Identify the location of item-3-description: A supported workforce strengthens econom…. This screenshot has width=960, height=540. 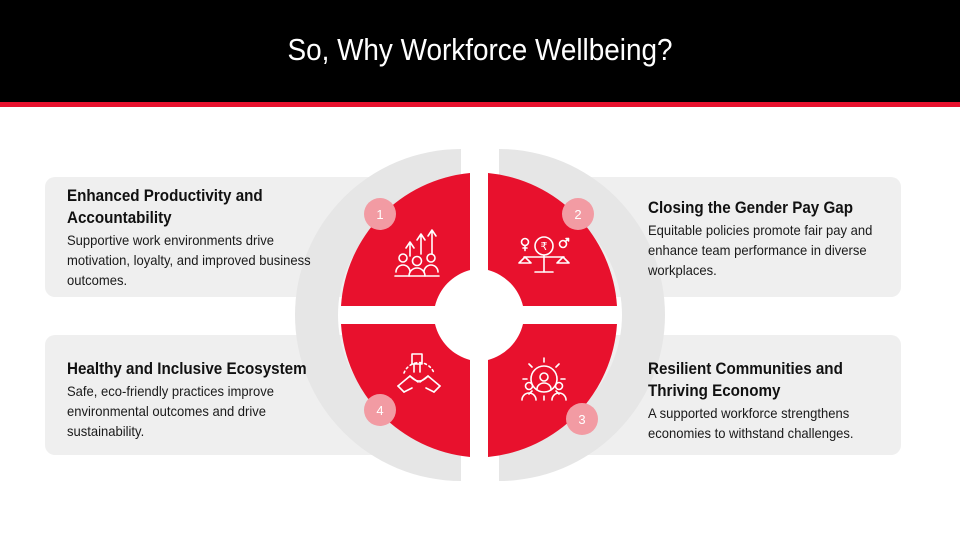
(751, 423).